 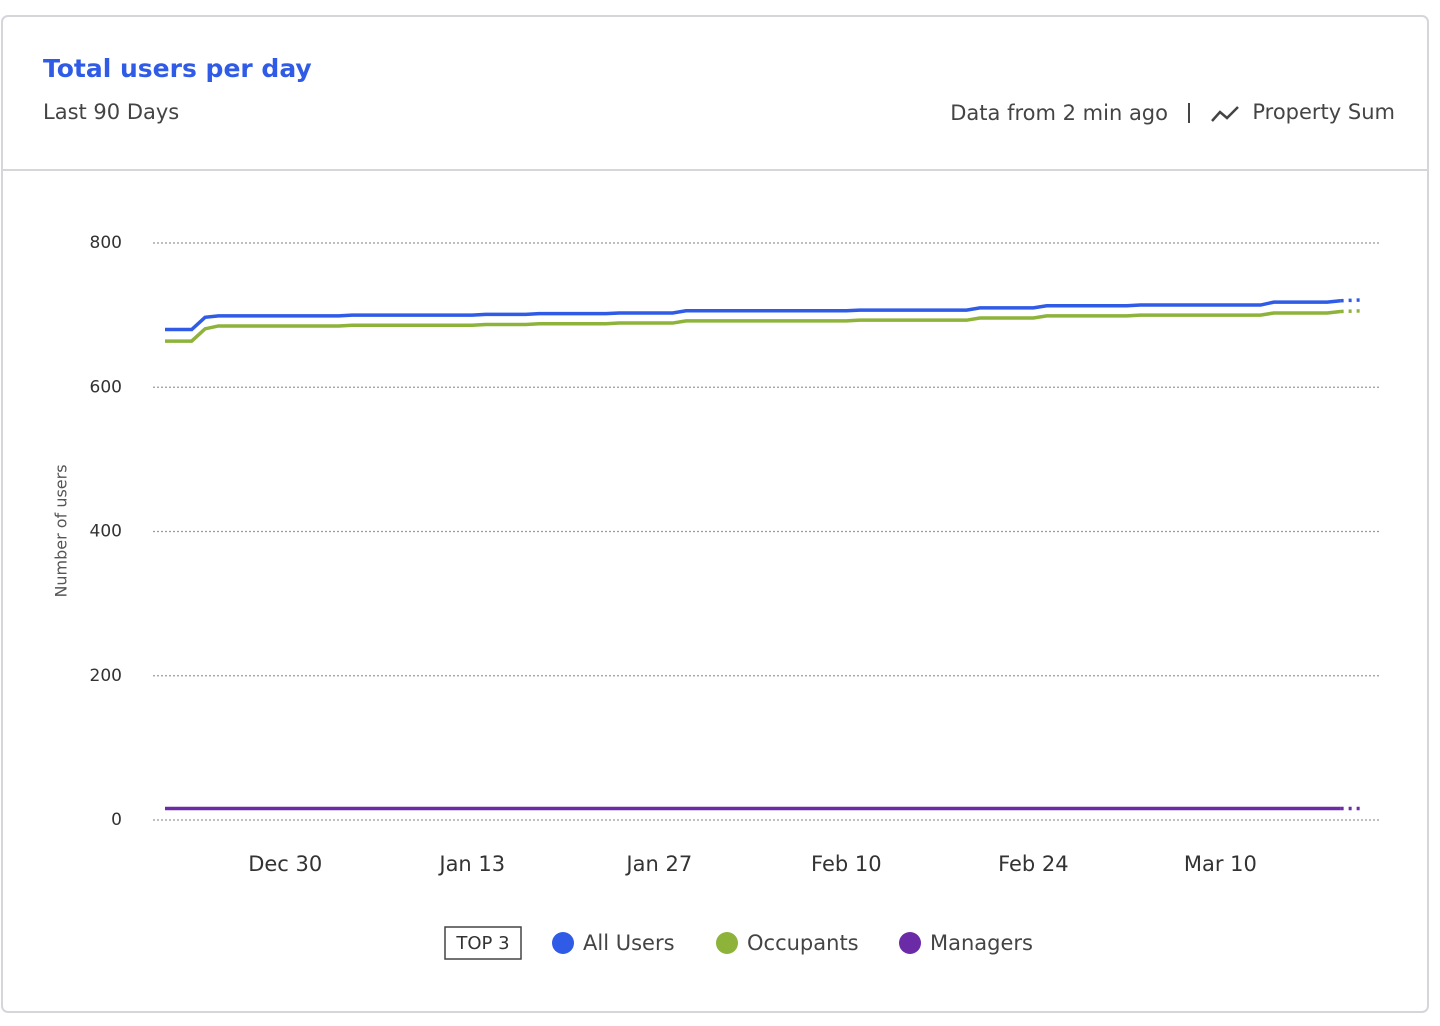 What do you see at coordinates (177, 68) in the screenshot?
I see `chart-title: Total users per day` at bounding box center [177, 68].